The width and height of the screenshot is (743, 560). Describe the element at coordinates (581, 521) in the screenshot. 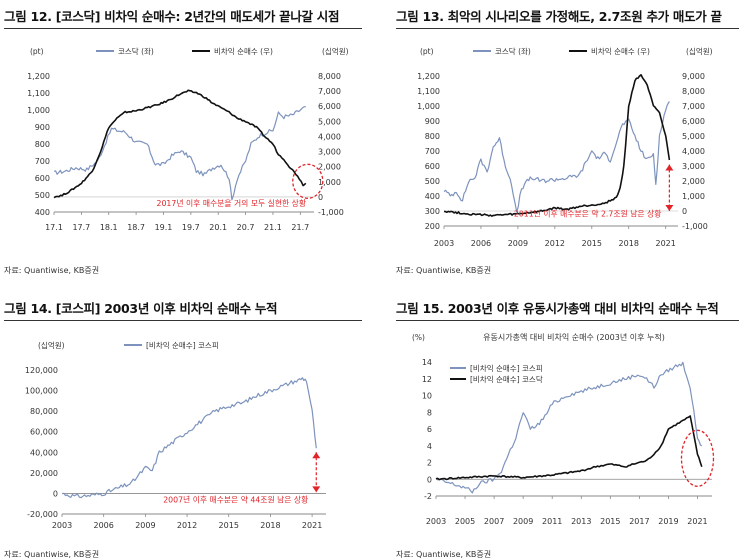

I see `x-tick-label: 2013` at that location.